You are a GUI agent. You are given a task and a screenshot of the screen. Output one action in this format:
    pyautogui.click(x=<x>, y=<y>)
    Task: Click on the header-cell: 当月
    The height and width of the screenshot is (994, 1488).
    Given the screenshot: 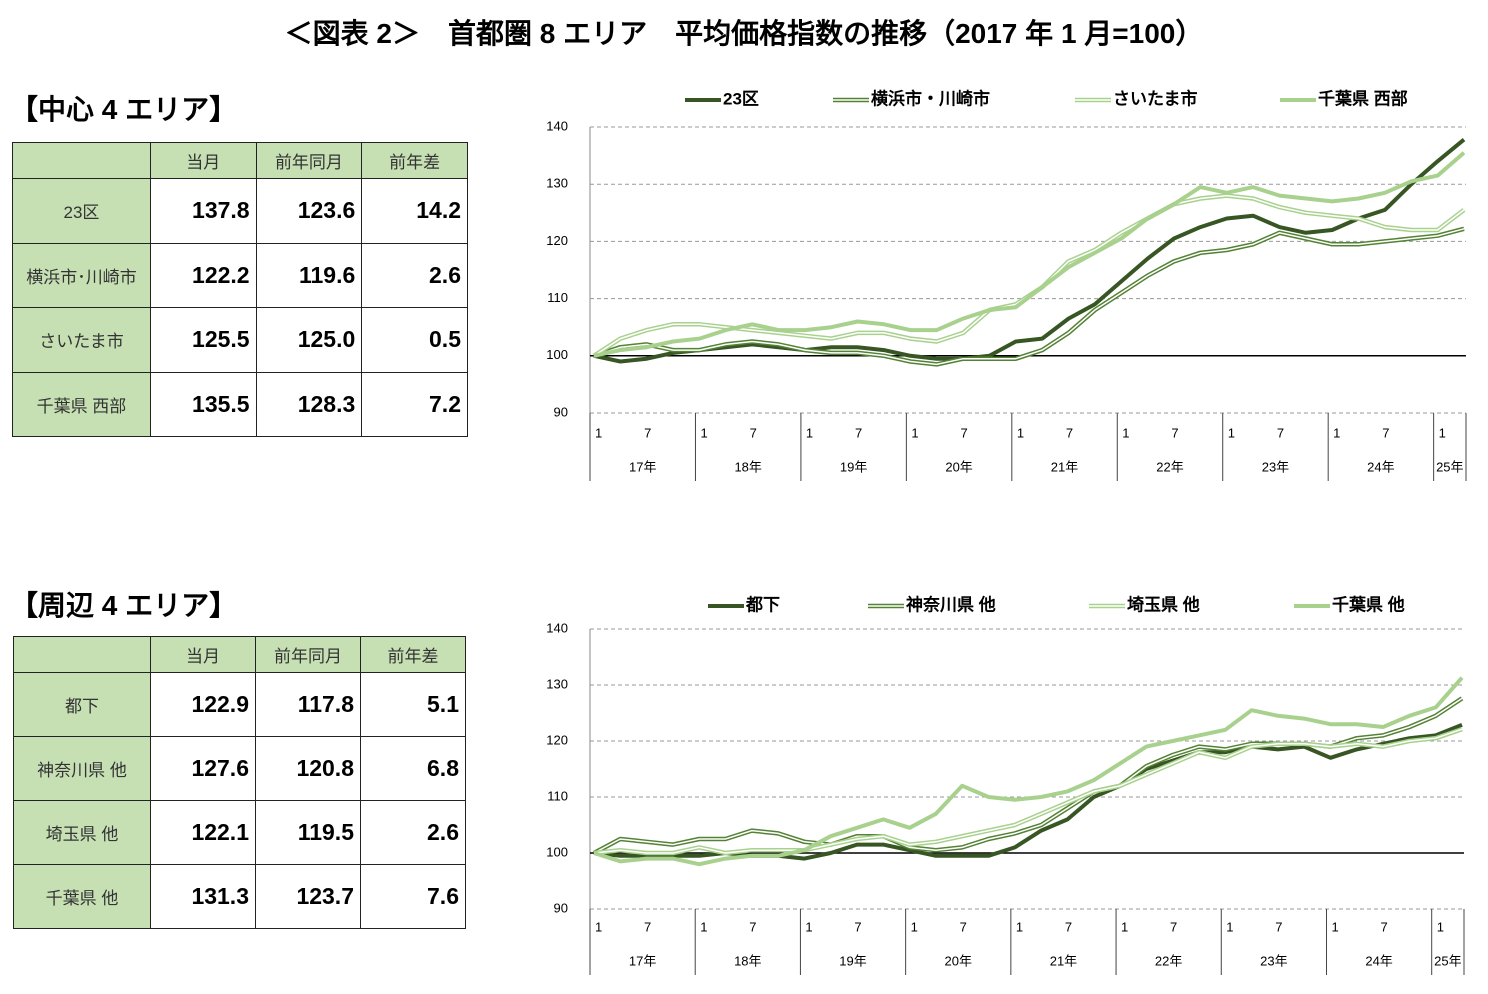 What is the action you would take?
    pyautogui.click(x=203, y=160)
    